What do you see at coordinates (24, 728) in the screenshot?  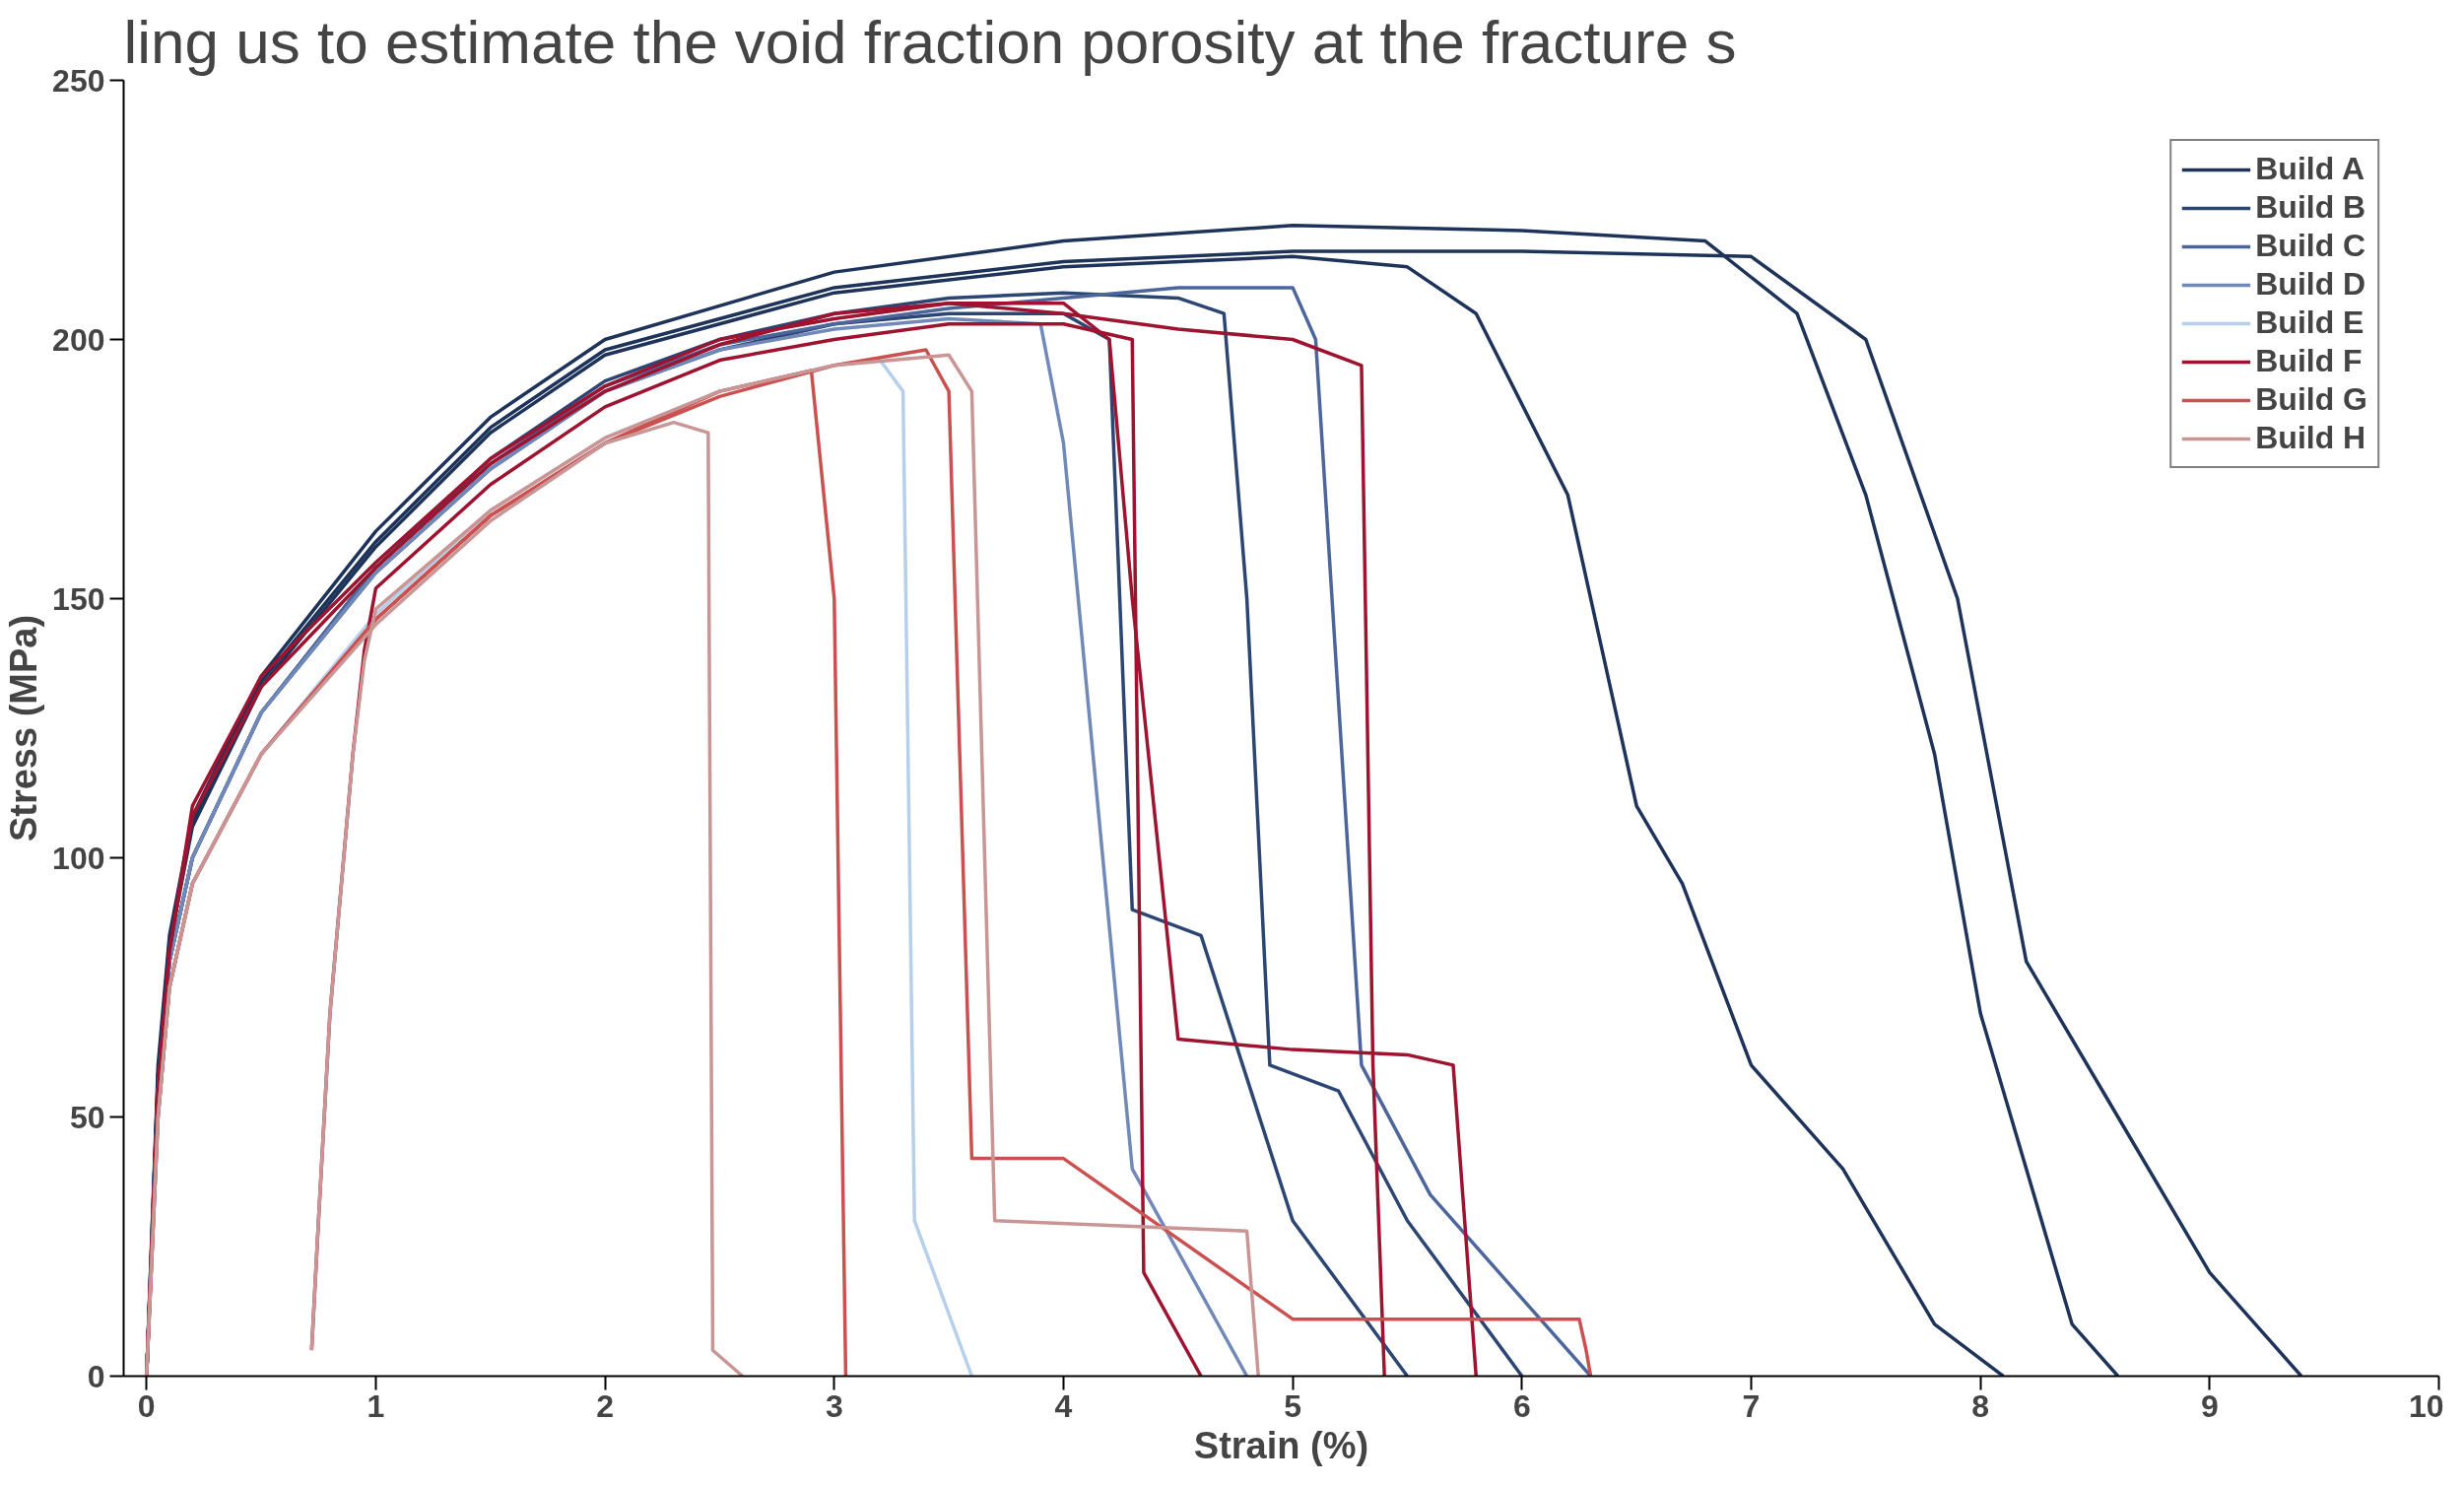 I see `y-axis-title: Stress (MPa)` at bounding box center [24, 728].